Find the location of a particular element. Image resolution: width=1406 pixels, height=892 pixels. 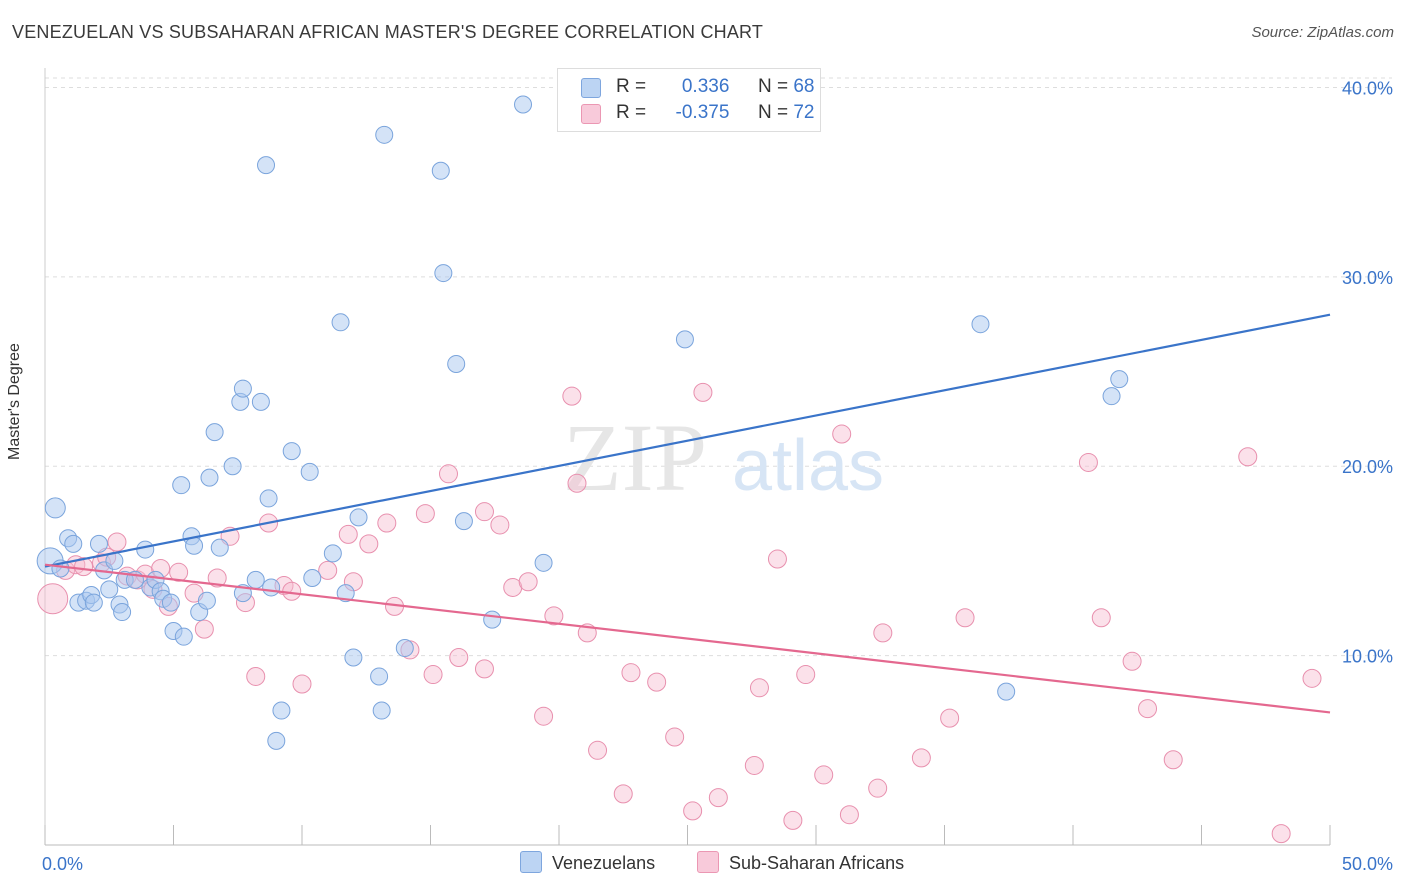

watermark-zip: ZIP is located at coordinates (635, 457).